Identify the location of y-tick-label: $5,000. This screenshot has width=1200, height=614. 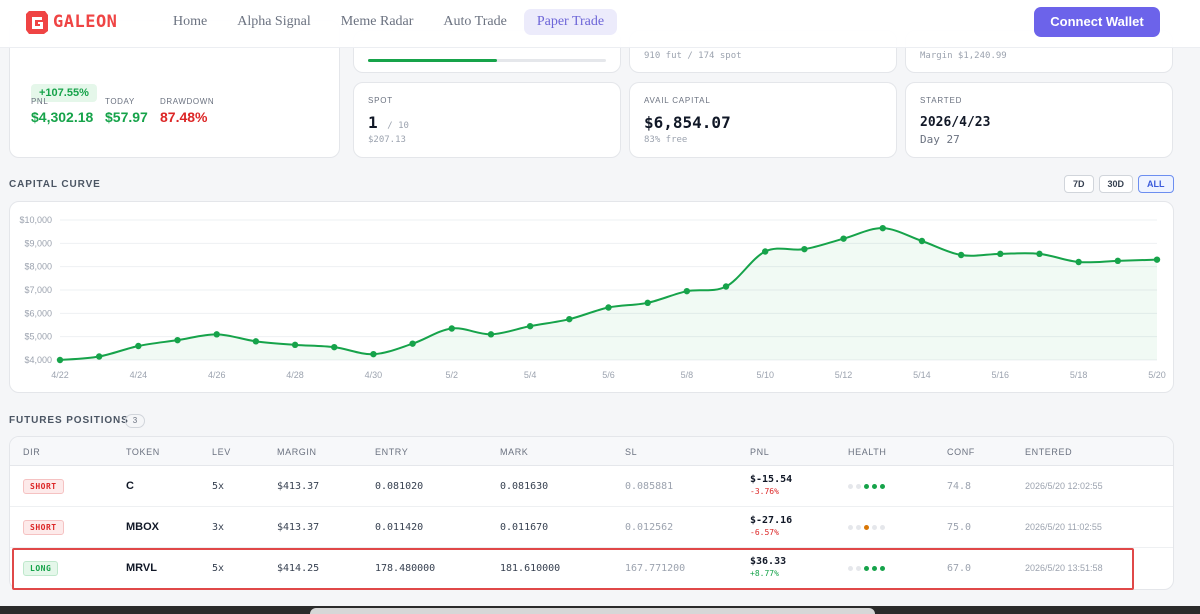
(38, 337).